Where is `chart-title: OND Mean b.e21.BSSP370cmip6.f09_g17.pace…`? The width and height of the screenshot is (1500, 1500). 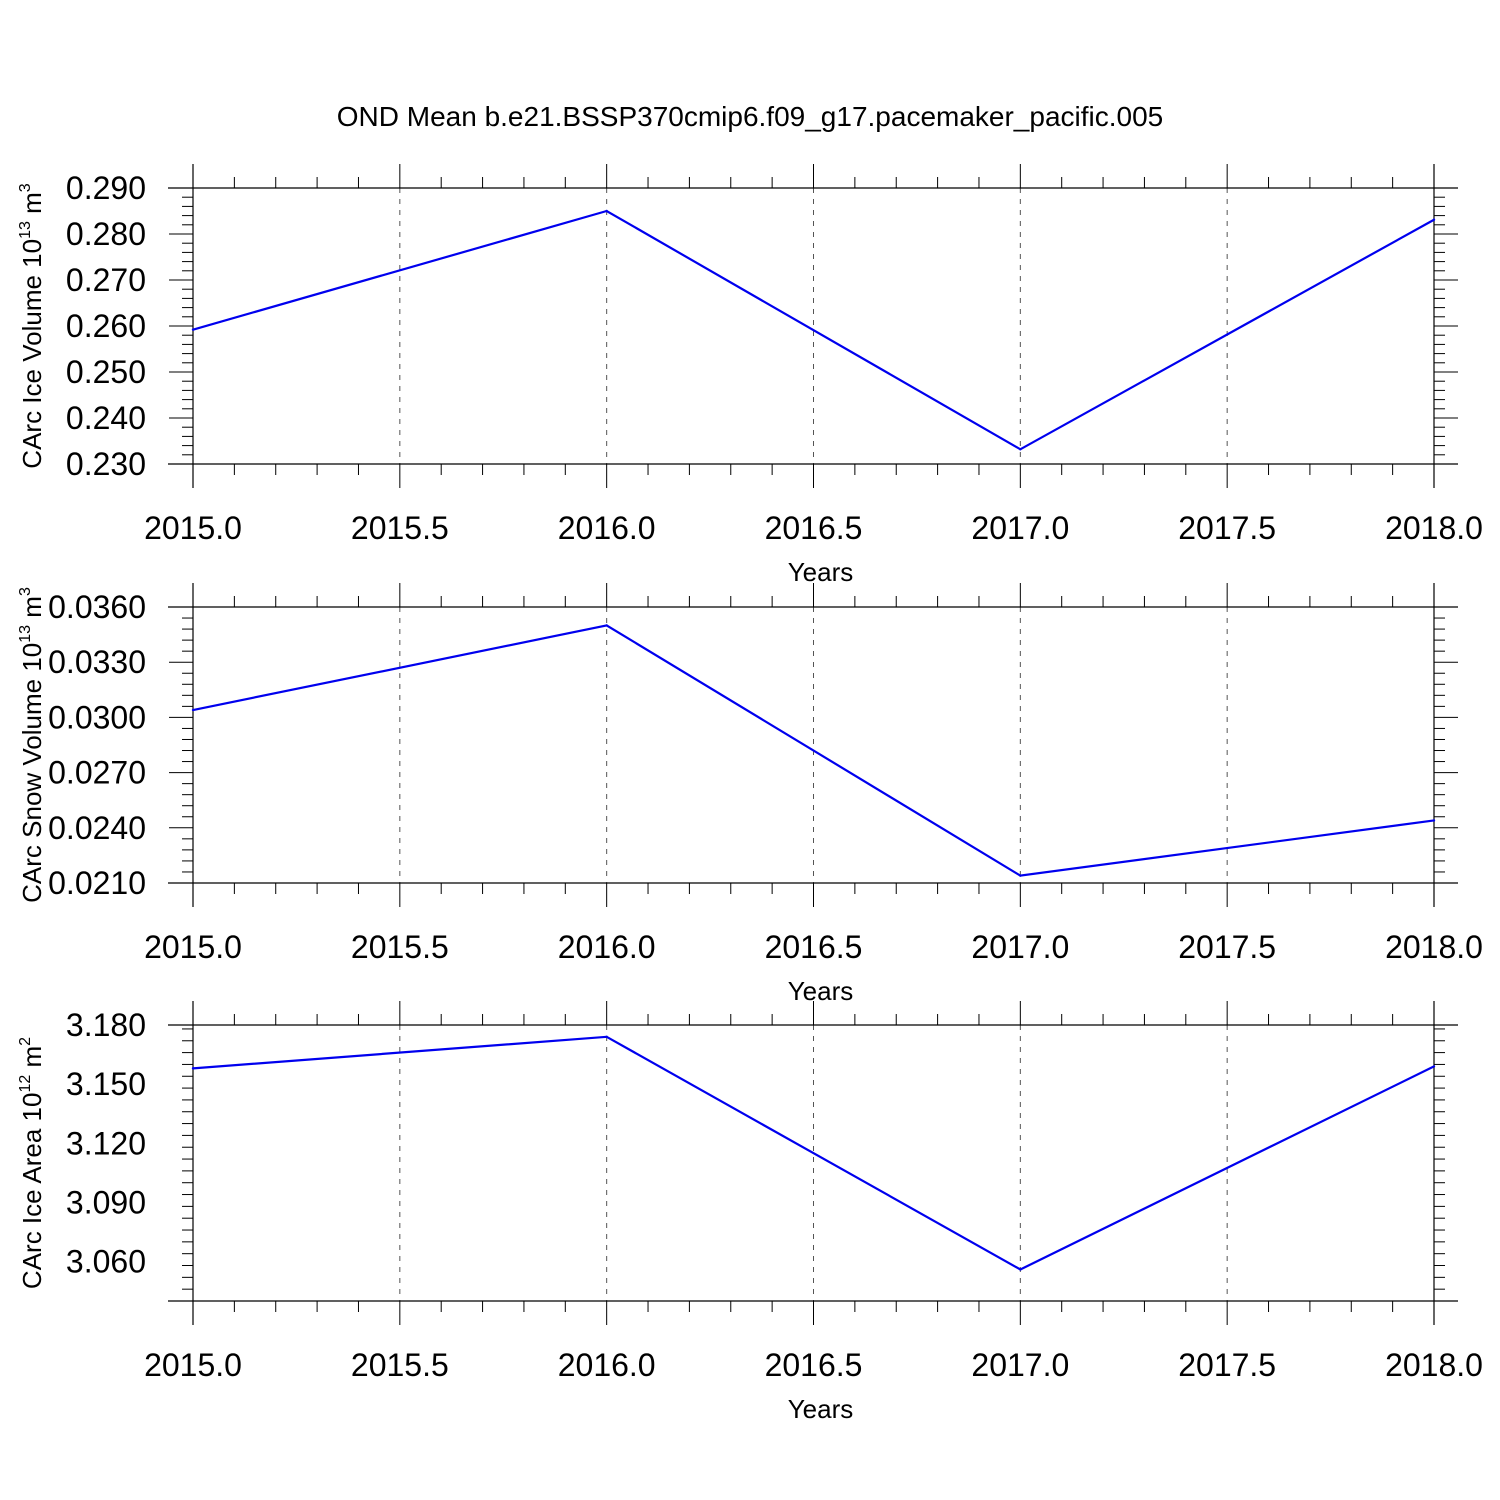
chart-title: OND Mean b.e21.BSSP370cmip6.f09_g17.pace… is located at coordinates (750, 116).